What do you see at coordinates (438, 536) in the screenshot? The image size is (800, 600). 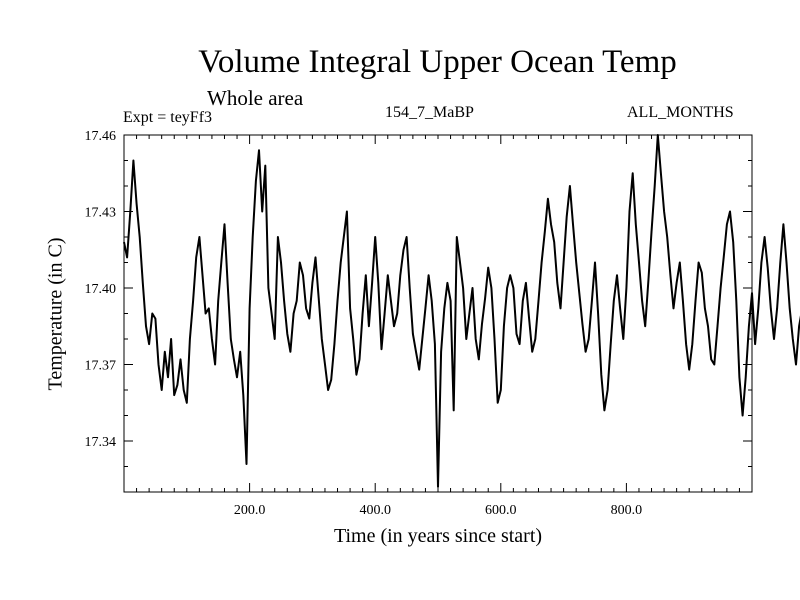 I see `x-axis-label: Time (in years since start)` at bounding box center [438, 536].